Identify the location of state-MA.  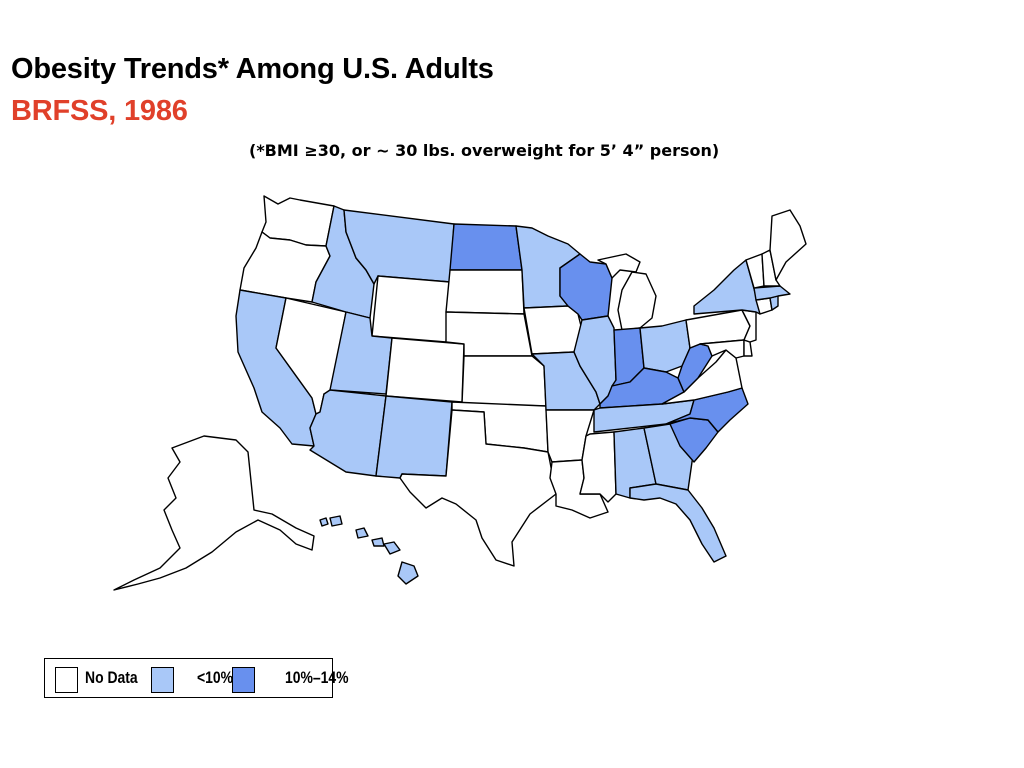
(772, 293).